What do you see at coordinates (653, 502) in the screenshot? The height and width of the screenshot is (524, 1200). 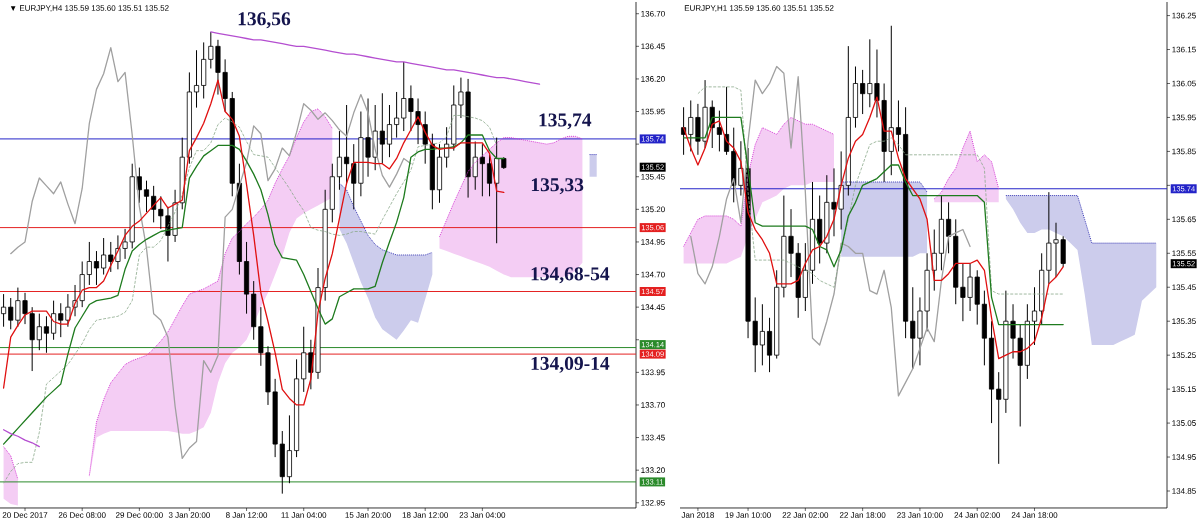 I see `y-tick-label: 132.95` at bounding box center [653, 502].